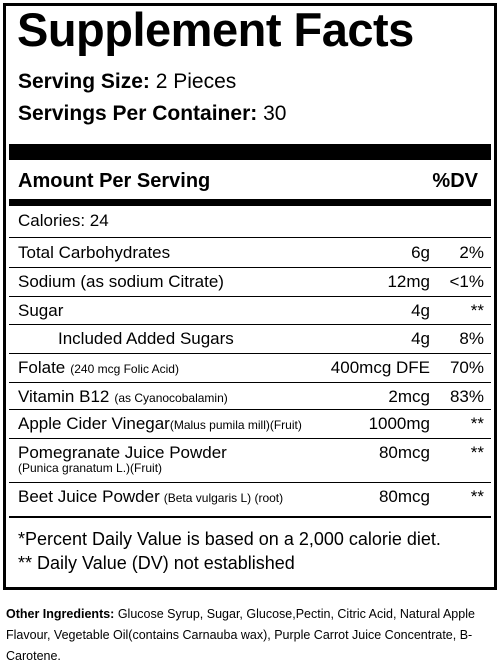 The image size is (500, 668). Describe the element at coordinates (471, 338) in the screenshot. I see `nutrient-dv: 8%` at that location.